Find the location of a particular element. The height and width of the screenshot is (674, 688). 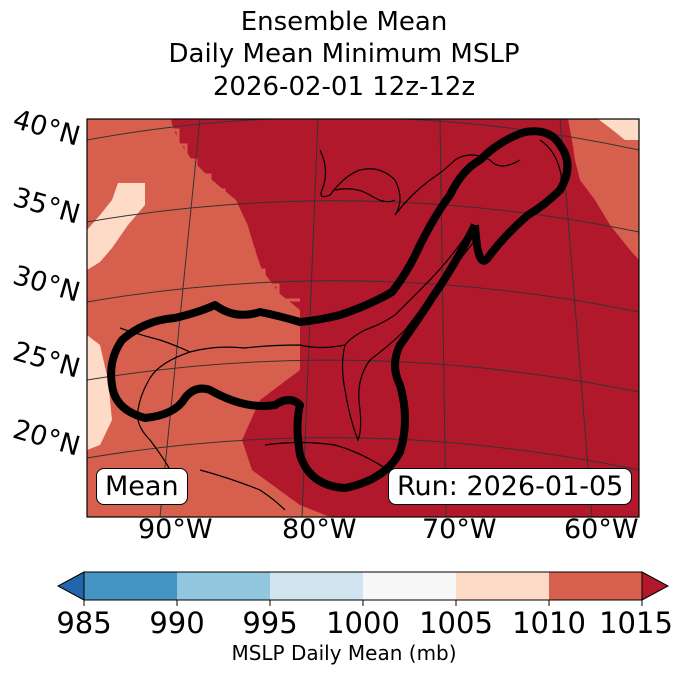

lon-label-60w: 60°W is located at coordinates (601, 529).